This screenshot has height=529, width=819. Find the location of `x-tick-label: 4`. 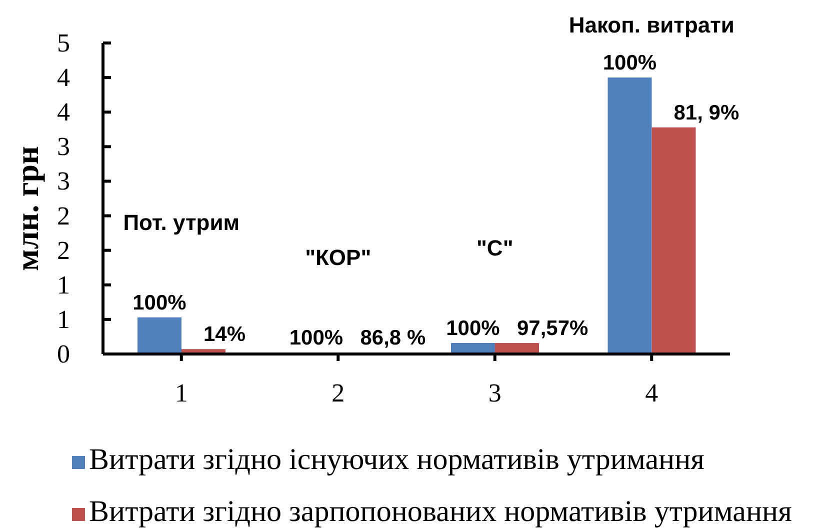

x-tick-label: 4 is located at coordinates (651, 393).